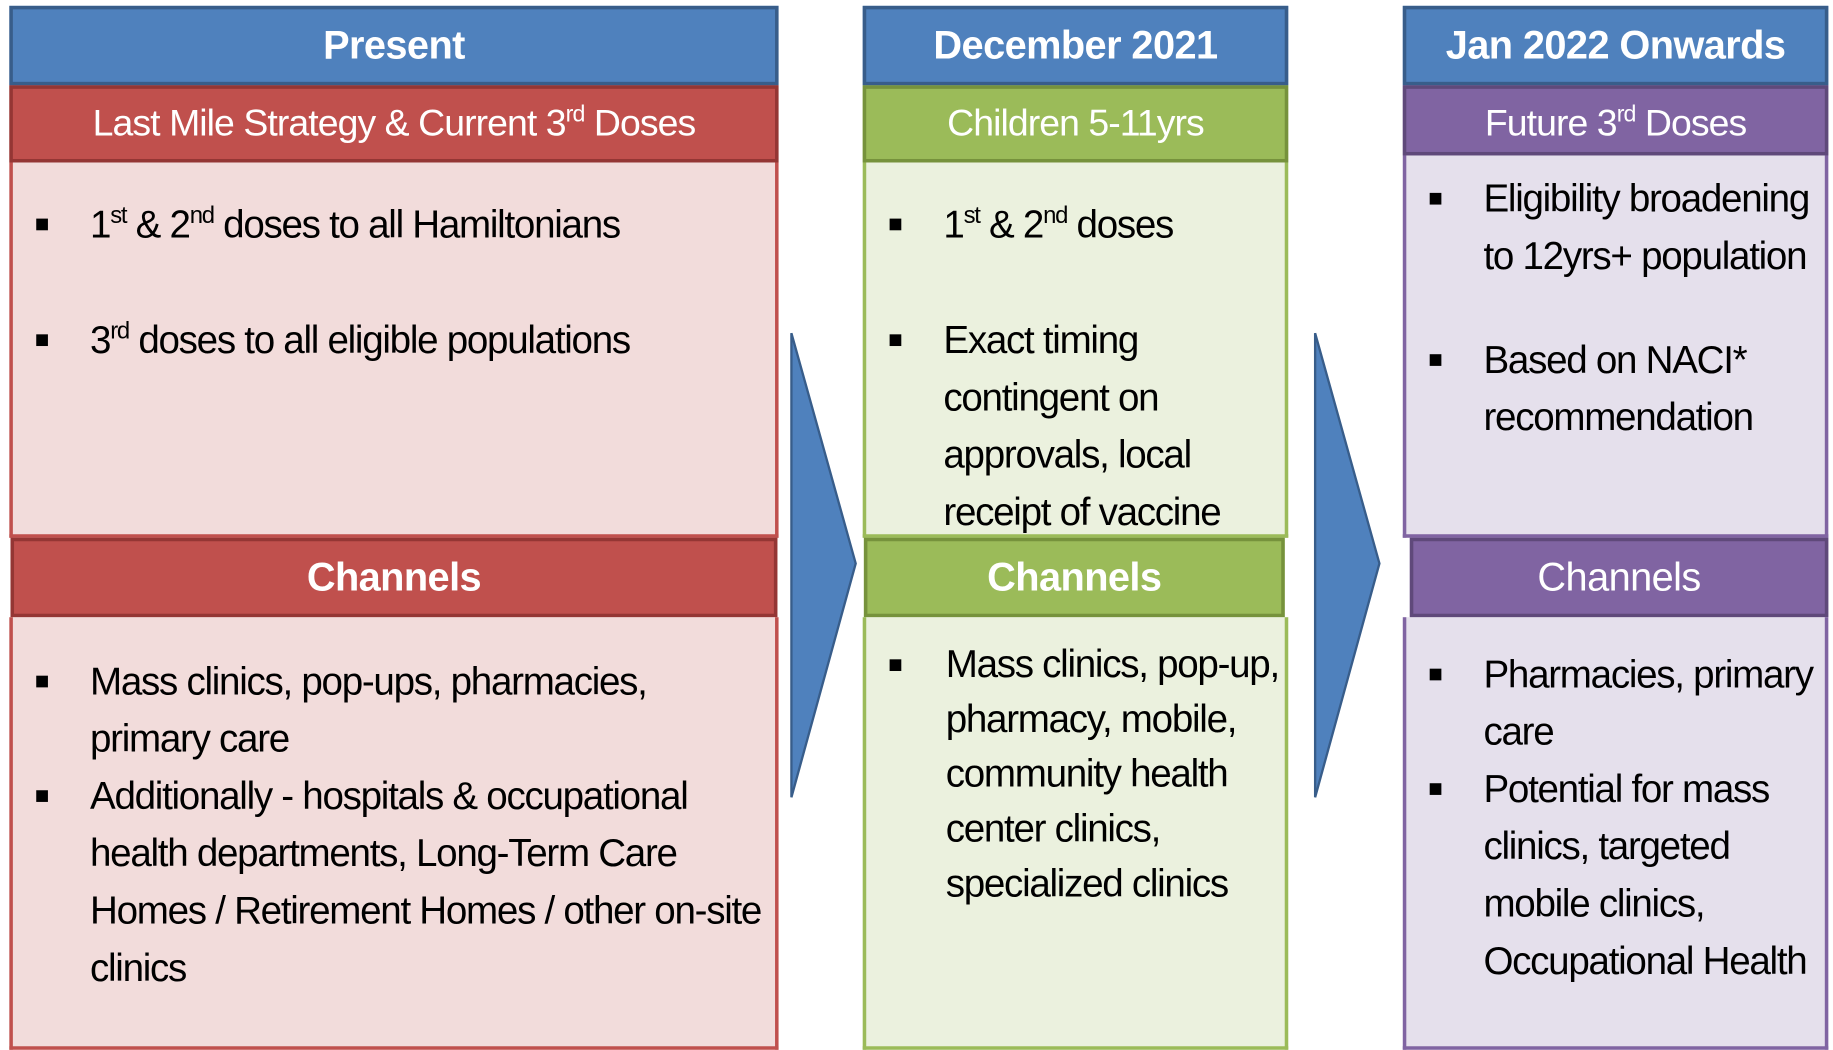 The width and height of the screenshot is (1833, 1050). What do you see at coordinates (1075, 45) in the screenshot?
I see `column-header: December 2021` at bounding box center [1075, 45].